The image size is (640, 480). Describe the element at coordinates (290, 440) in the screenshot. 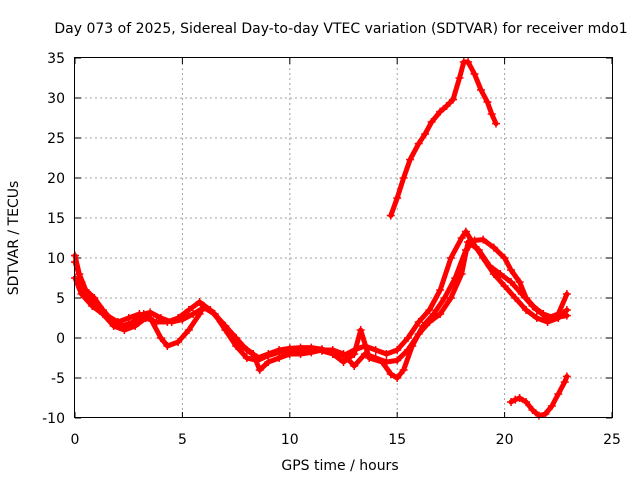

I see `x-tick-label: 10` at that location.